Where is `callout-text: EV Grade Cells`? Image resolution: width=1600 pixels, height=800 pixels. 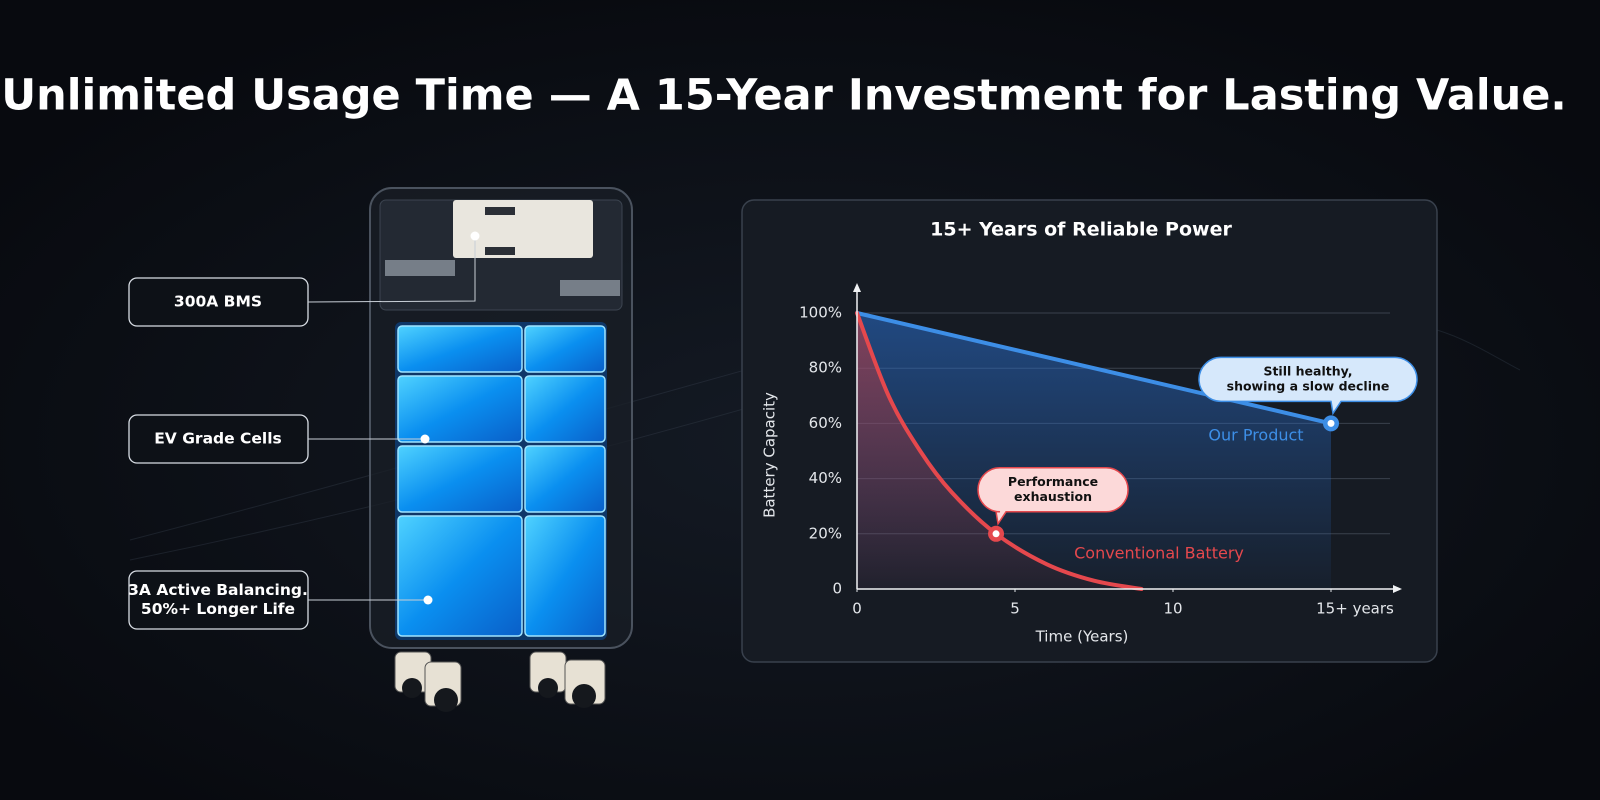
callout-text: EV Grade Cells is located at coordinates (218, 439).